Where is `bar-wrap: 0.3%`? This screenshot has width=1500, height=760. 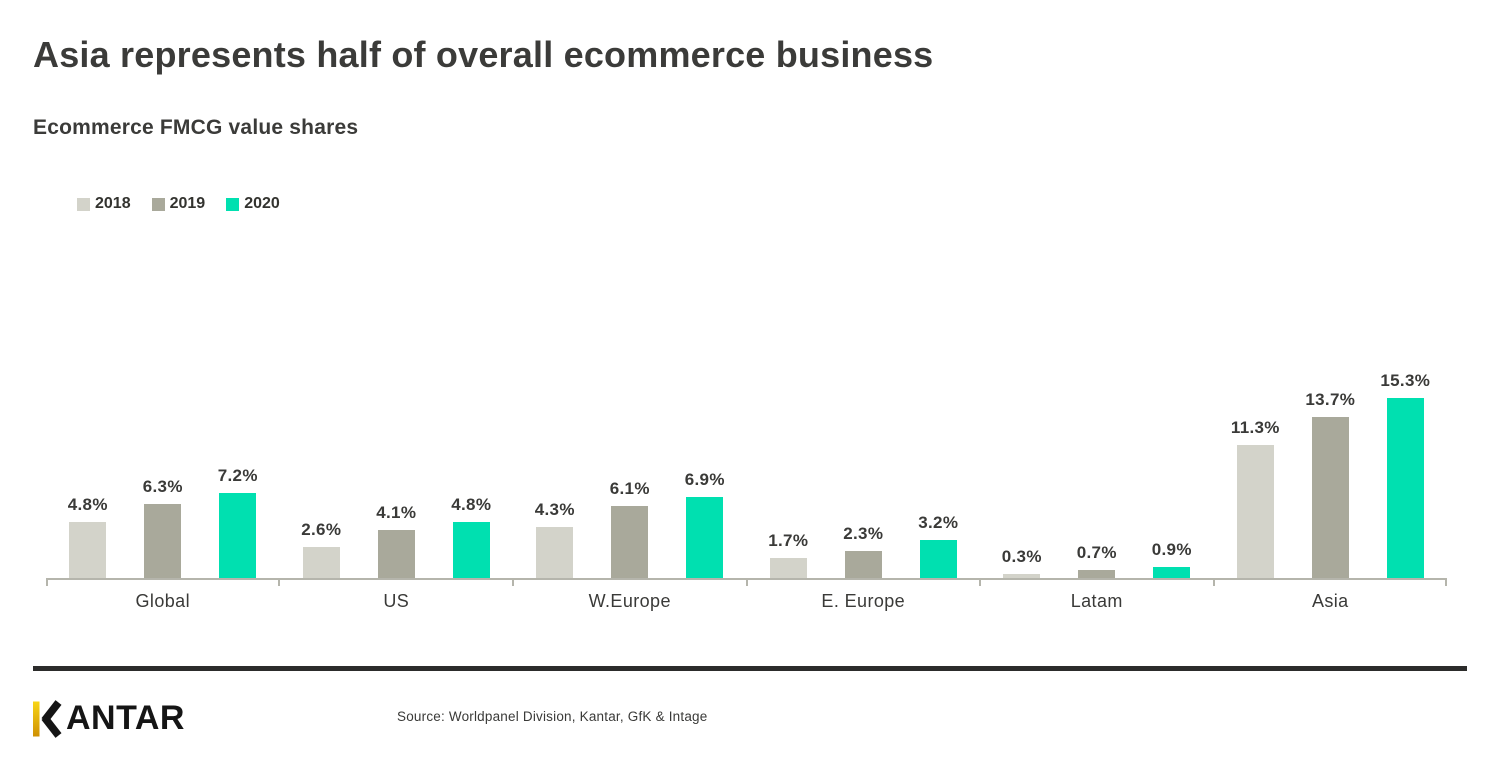 bar-wrap: 0.3% is located at coordinates (1021, 562).